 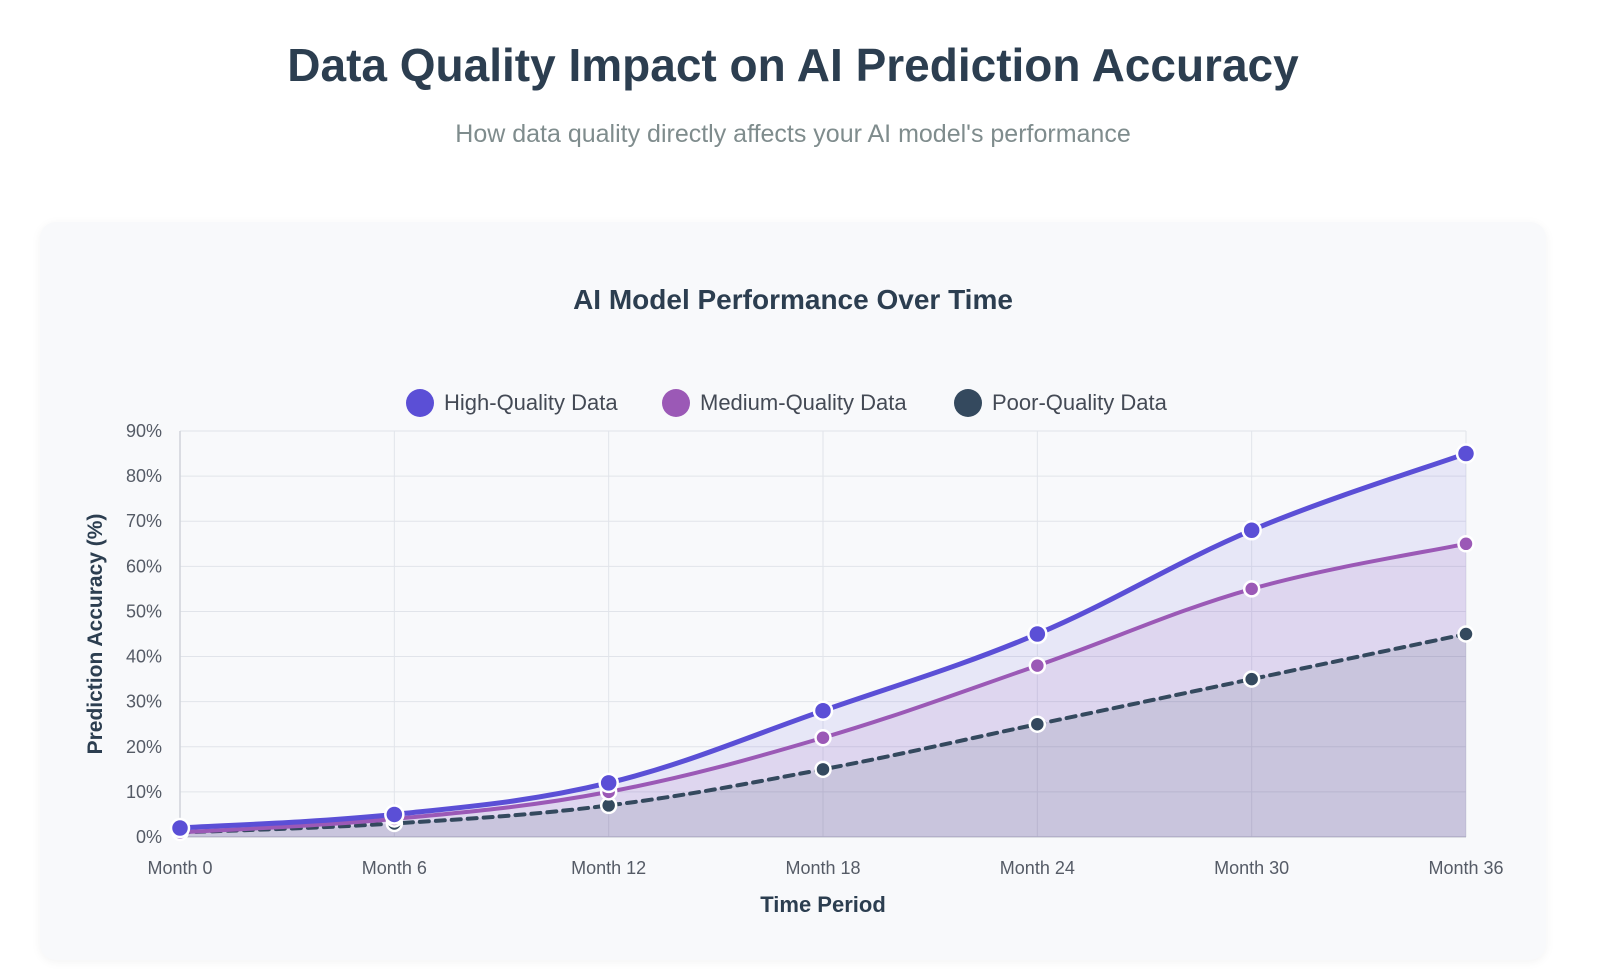 I want to click on chart-title: AI Model Performance Over Time, so click(x=793, y=299).